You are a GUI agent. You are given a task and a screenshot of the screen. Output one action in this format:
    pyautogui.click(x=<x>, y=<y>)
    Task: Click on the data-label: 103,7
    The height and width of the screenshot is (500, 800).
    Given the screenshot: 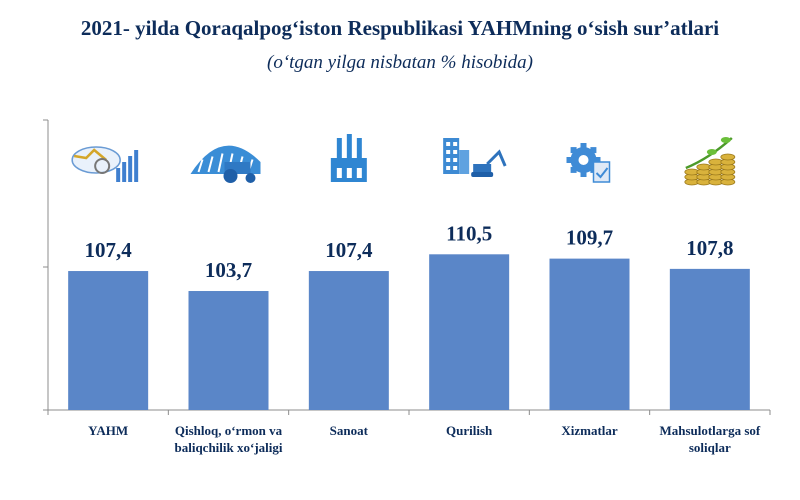 What is the action you would take?
    pyautogui.click(x=228, y=270)
    